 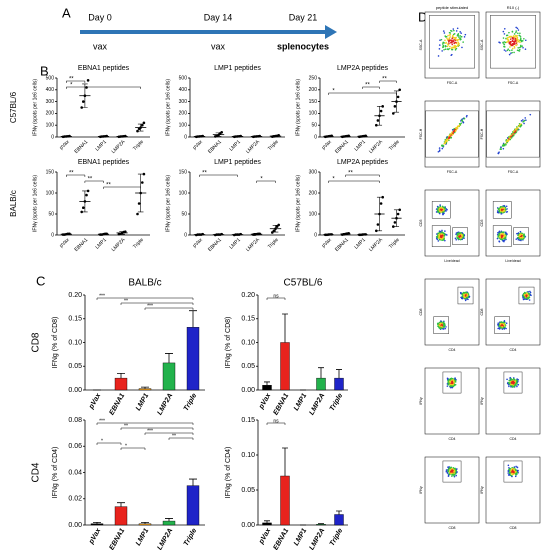 I want to click on flow-x-label: CD8, so click(x=451, y=528).